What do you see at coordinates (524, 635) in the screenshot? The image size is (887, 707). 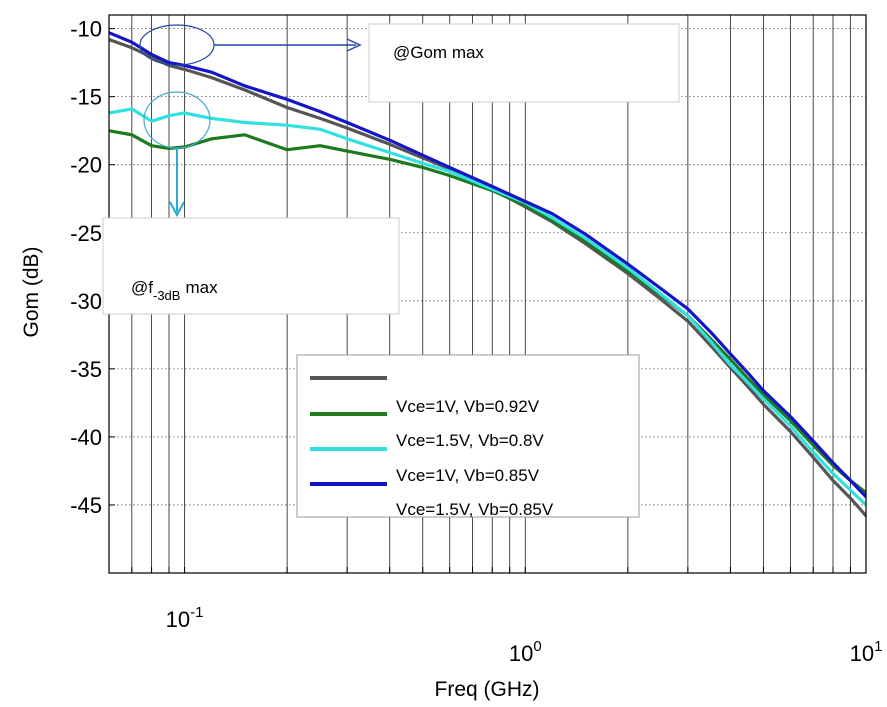 I see `x-tick-labels: 10⁻¹ 10⁰ 10¹` at bounding box center [524, 635].